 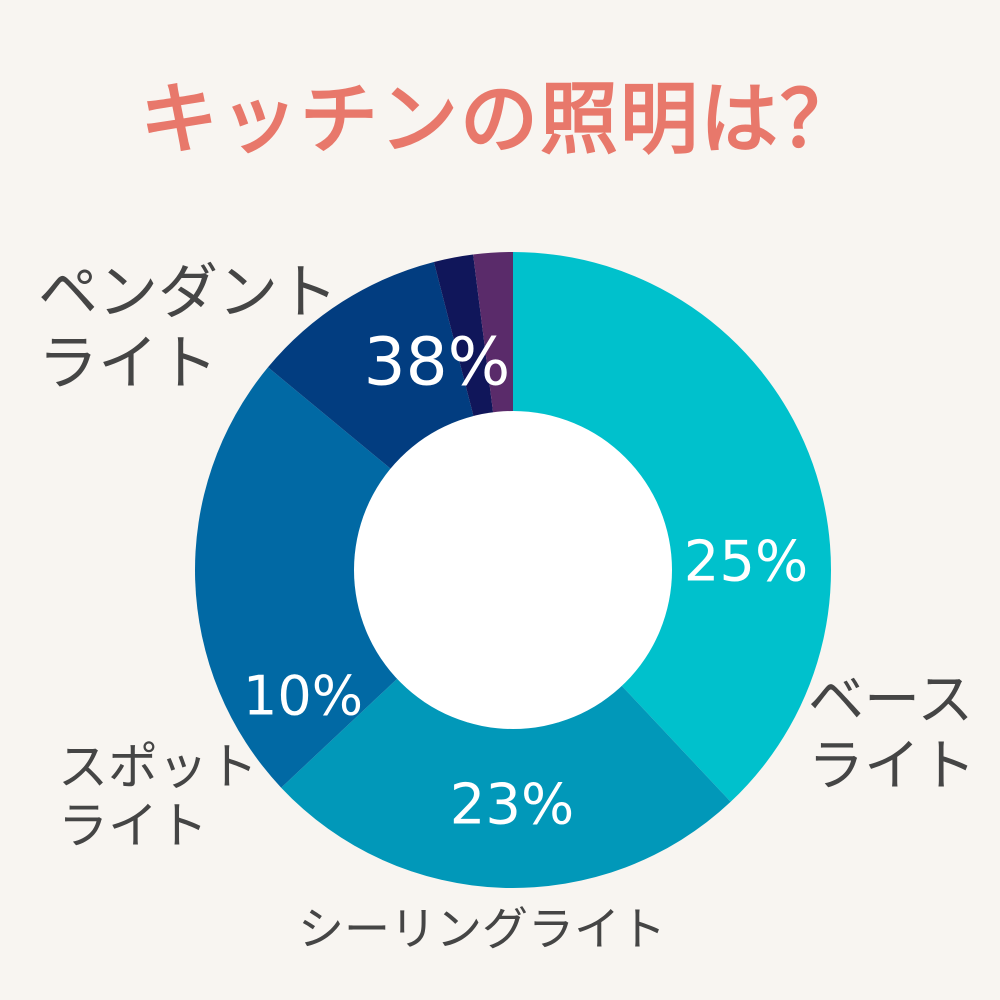 What do you see at coordinates (891, 700) in the screenshot?
I see `label-base-line-1: ベース` at bounding box center [891, 700].